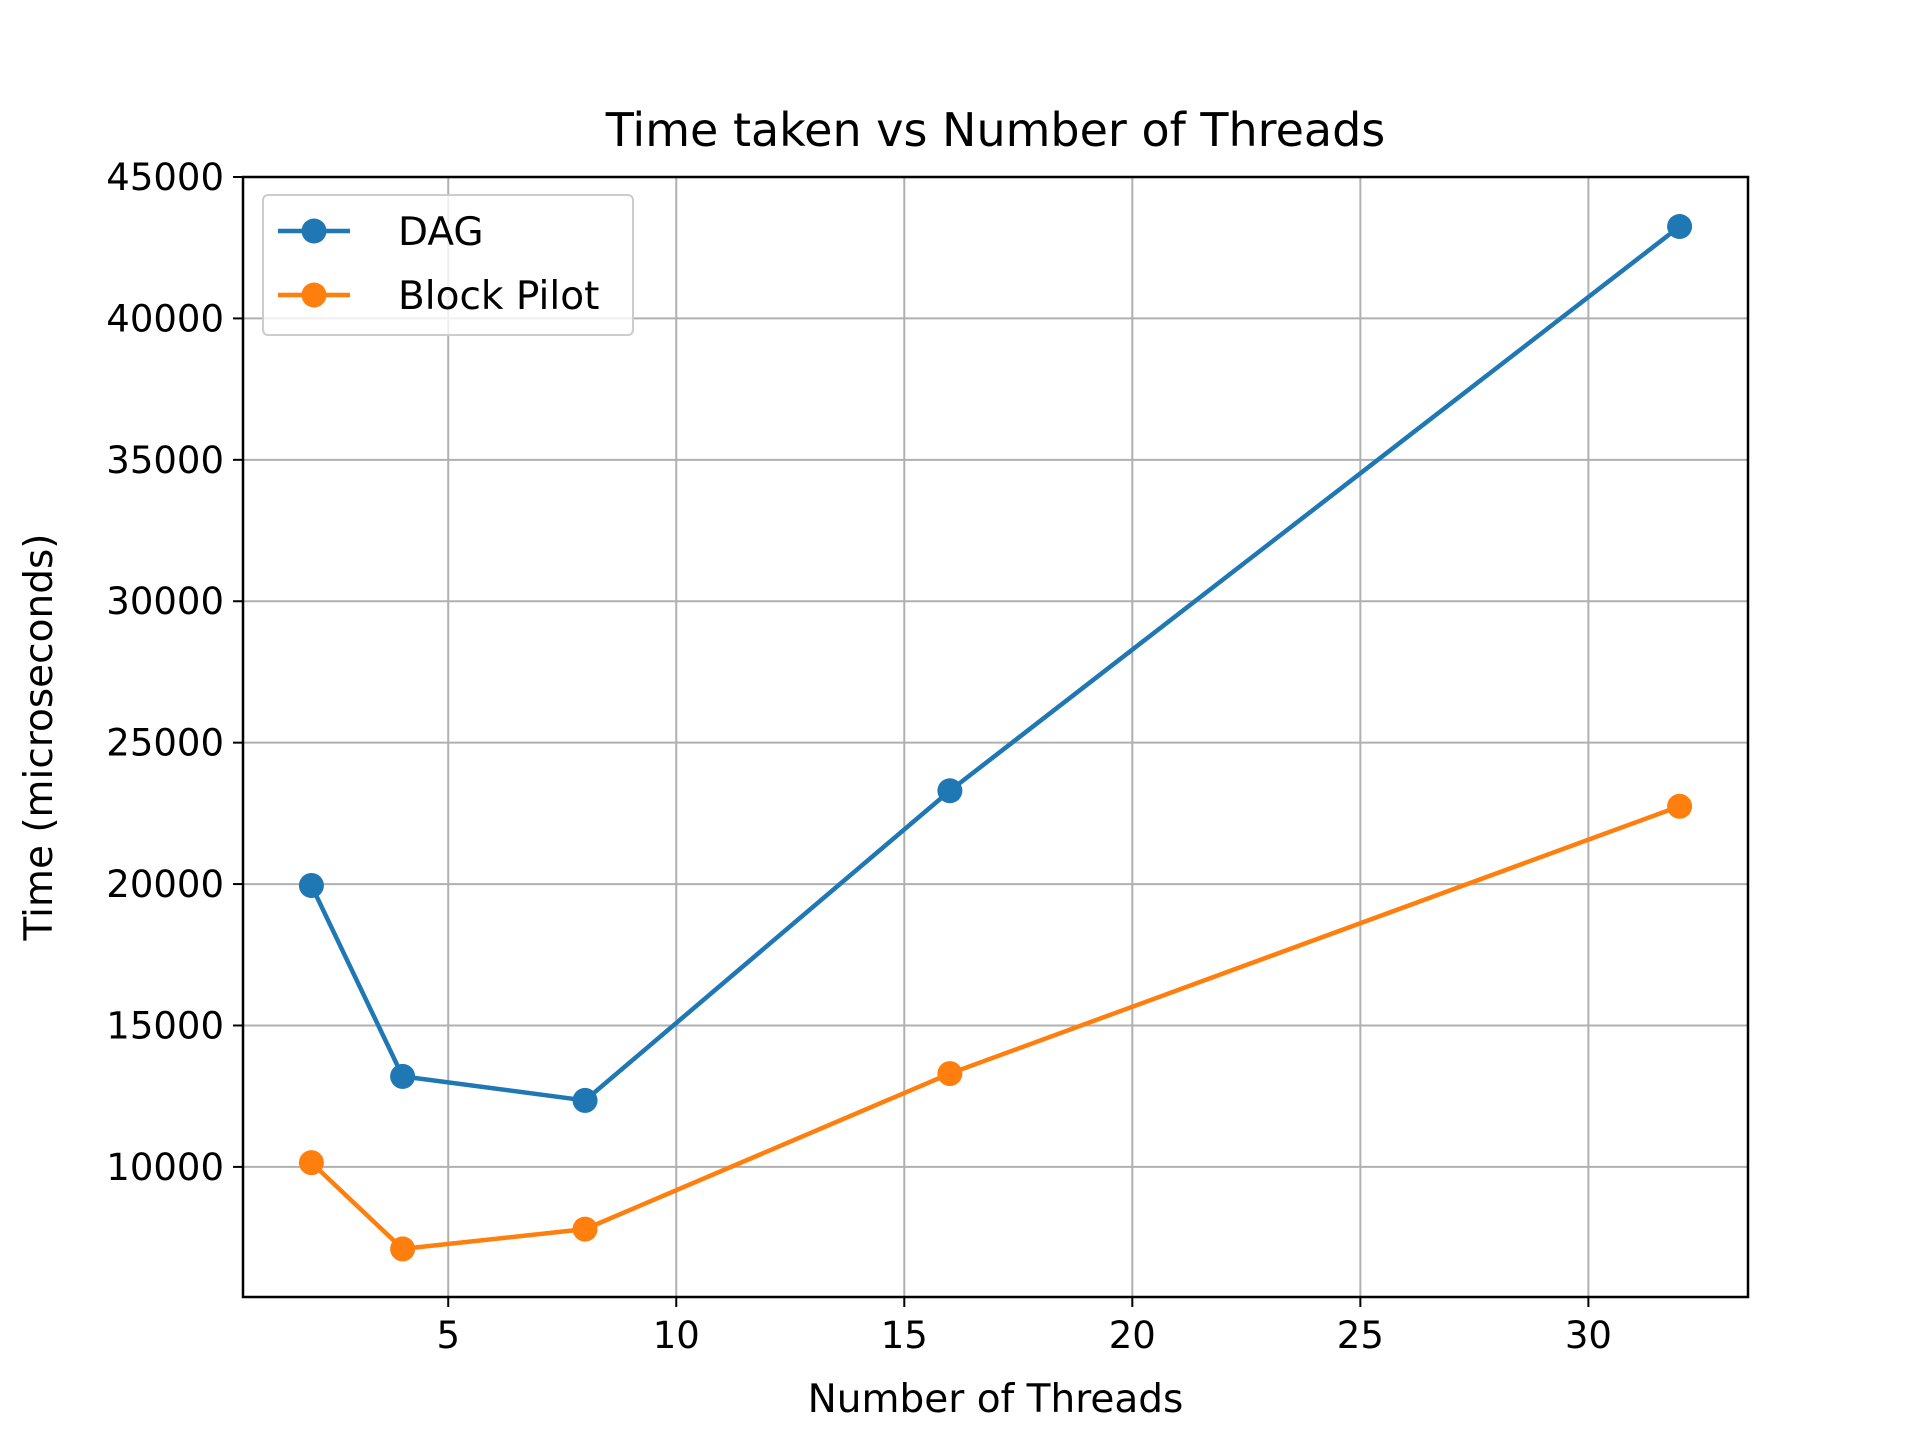 The image size is (1920, 1444). What do you see at coordinates (996, 1399) in the screenshot?
I see `x-axis-label: Number of Threads` at bounding box center [996, 1399].